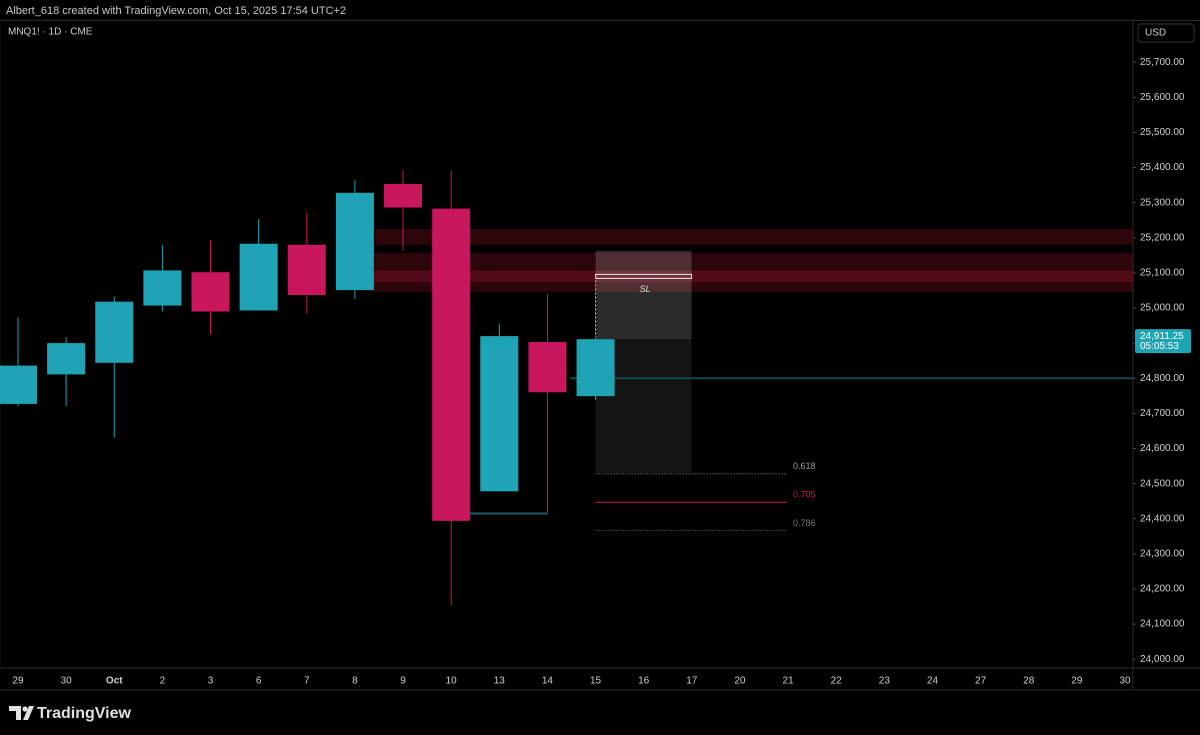 Image resolution: width=1200 pixels, height=735 pixels. Describe the element at coordinates (596, 681) in the screenshot. I see `x-tick-label: 15` at that location.